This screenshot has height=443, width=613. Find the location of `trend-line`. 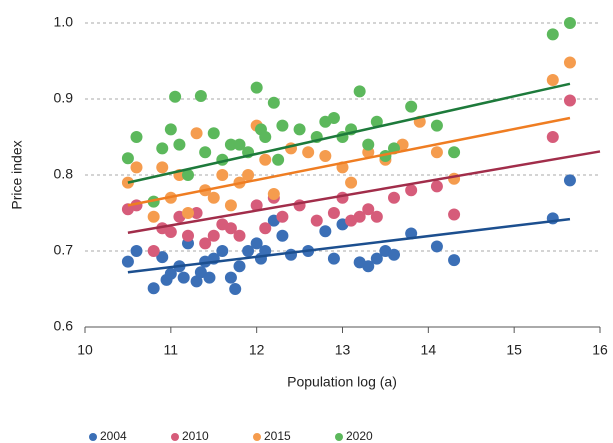

trend-line is located at coordinates (364, 192).